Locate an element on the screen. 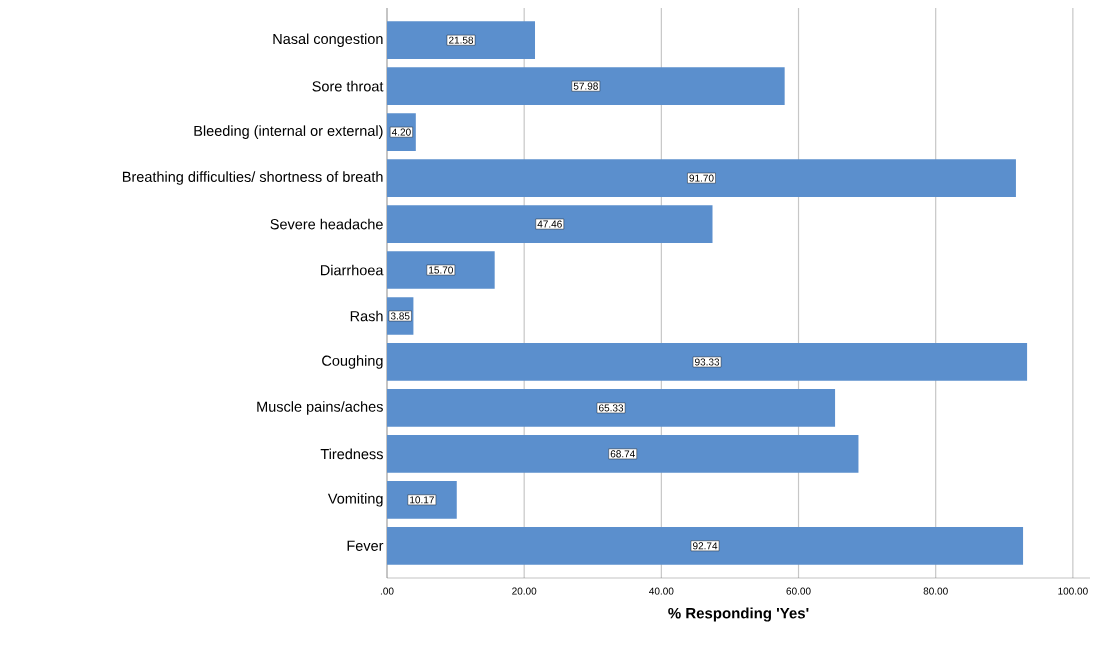 This screenshot has height=649, width=1102. data-label: 68.74 is located at coordinates (622, 454).